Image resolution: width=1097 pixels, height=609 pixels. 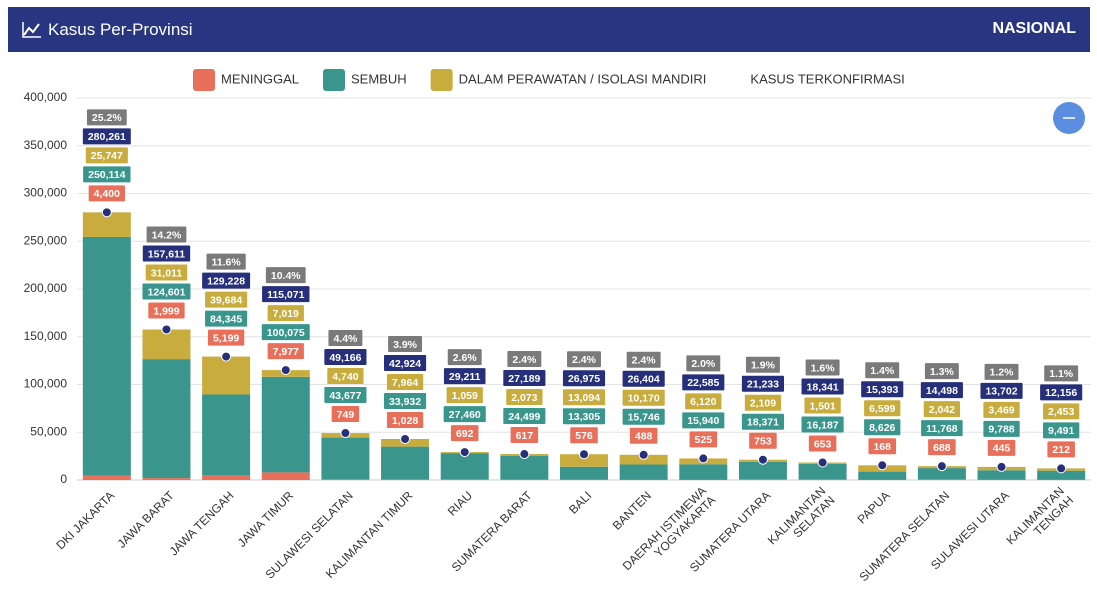 I want to click on value-label-text: 25,747, so click(x=107, y=156).